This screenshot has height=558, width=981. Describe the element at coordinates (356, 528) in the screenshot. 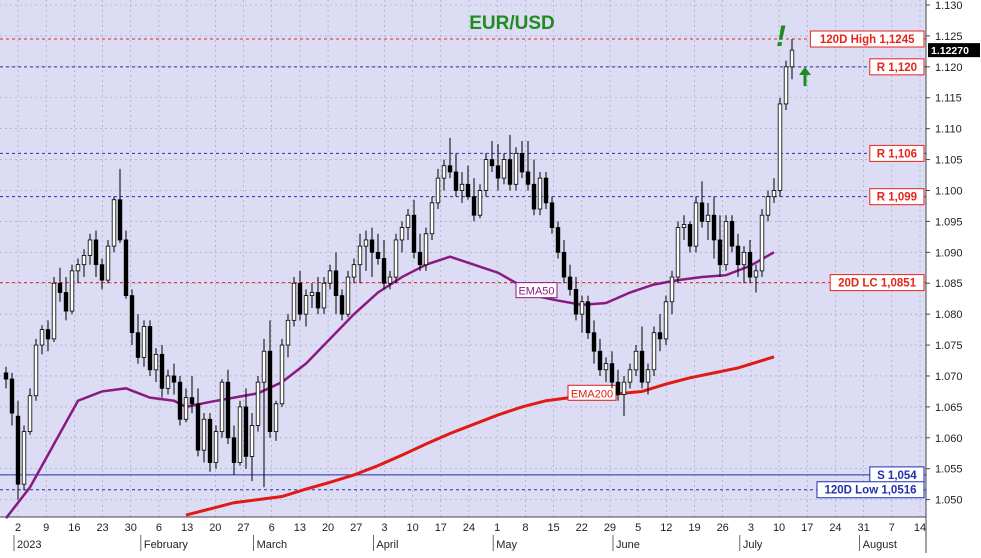

I see `x-tick-label: 27` at that location.